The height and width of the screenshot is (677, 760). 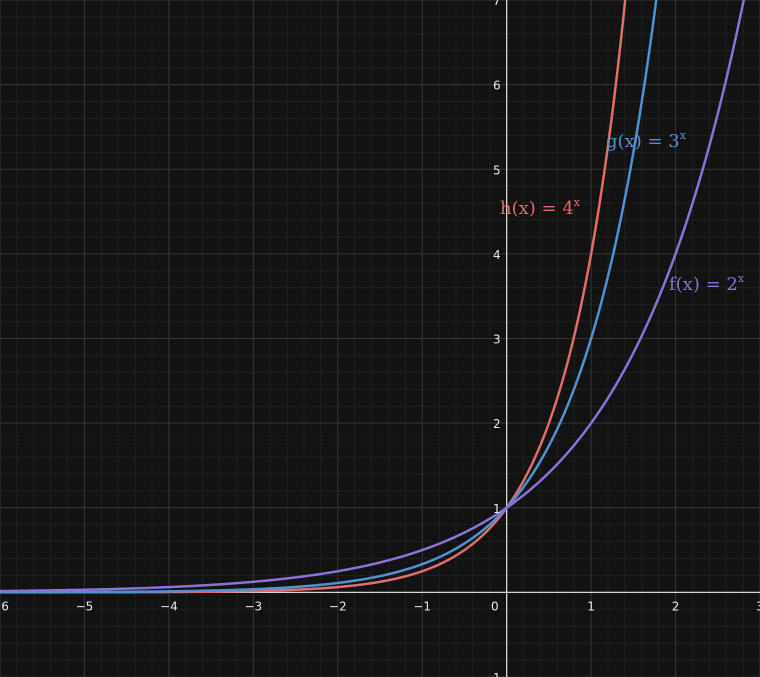 What do you see at coordinates (497, 4) in the screenshot?
I see `y-tick-label: 7` at bounding box center [497, 4].